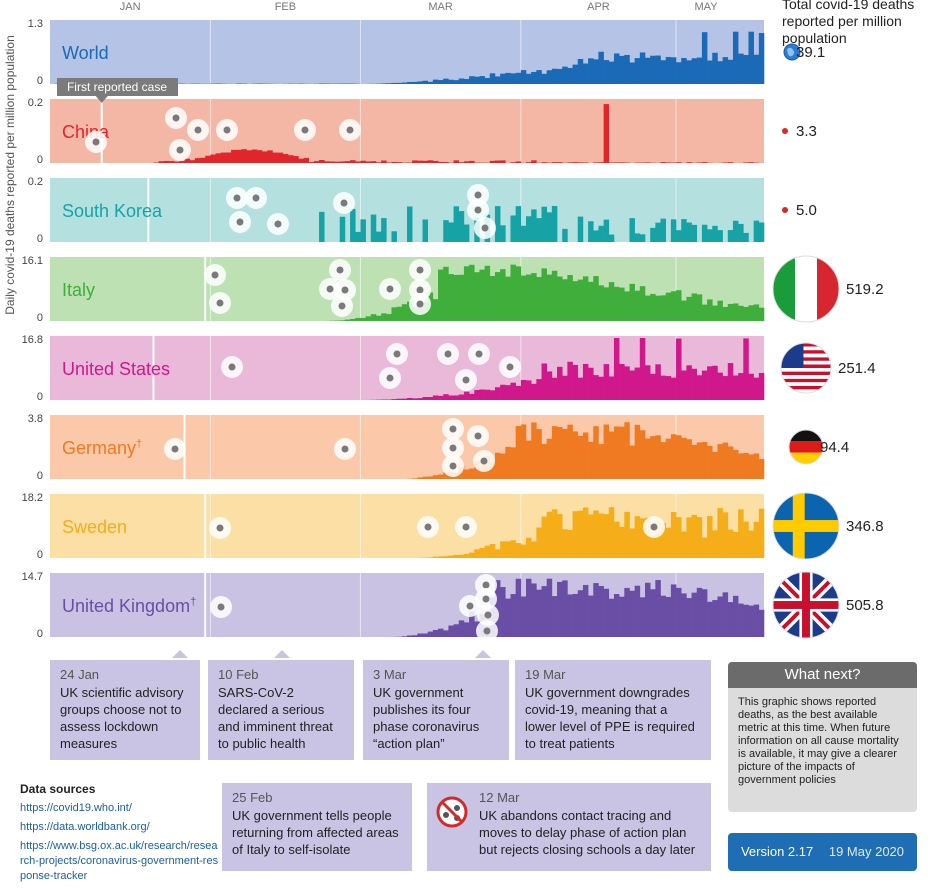 Image resolution: width=936 pixels, height=888 pixels. Describe the element at coordinates (785, 131) in the screenshot. I see `dot-icon-china` at that location.